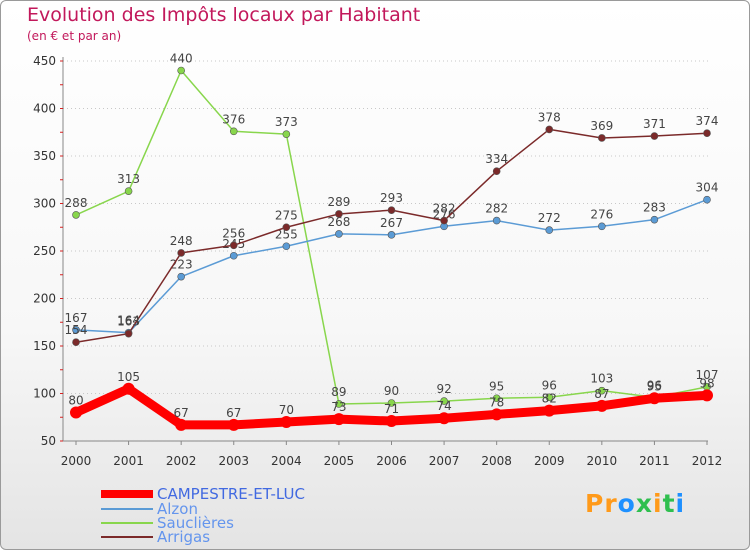  What do you see at coordinates (626, 503) in the screenshot?
I see `logo-letter: o` at bounding box center [626, 503].